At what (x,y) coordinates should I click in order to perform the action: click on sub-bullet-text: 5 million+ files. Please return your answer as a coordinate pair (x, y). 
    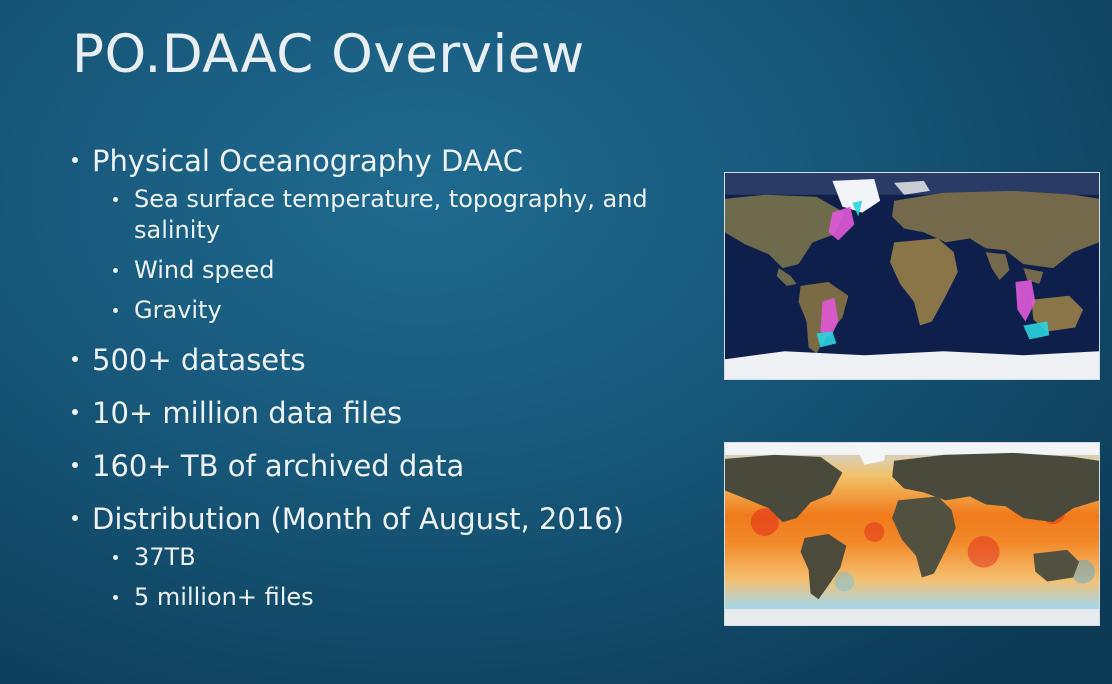
    Looking at the image, I should click on (224, 597).